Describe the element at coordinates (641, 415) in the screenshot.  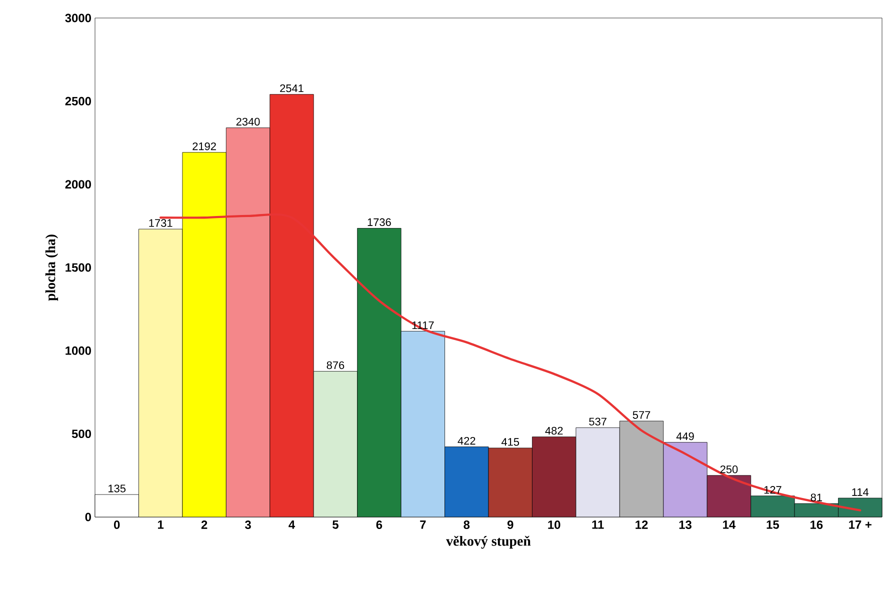
I see `data-label: 577` at that location.